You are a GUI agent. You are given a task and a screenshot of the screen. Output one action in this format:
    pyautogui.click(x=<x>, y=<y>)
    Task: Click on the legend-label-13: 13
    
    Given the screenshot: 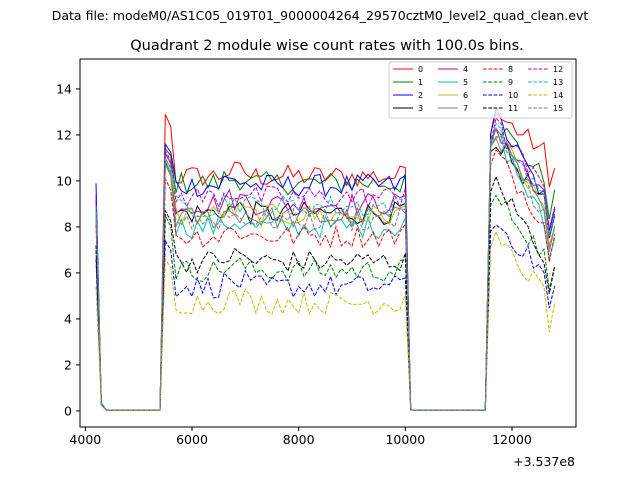 What is the action you would take?
    pyautogui.click(x=558, y=82)
    